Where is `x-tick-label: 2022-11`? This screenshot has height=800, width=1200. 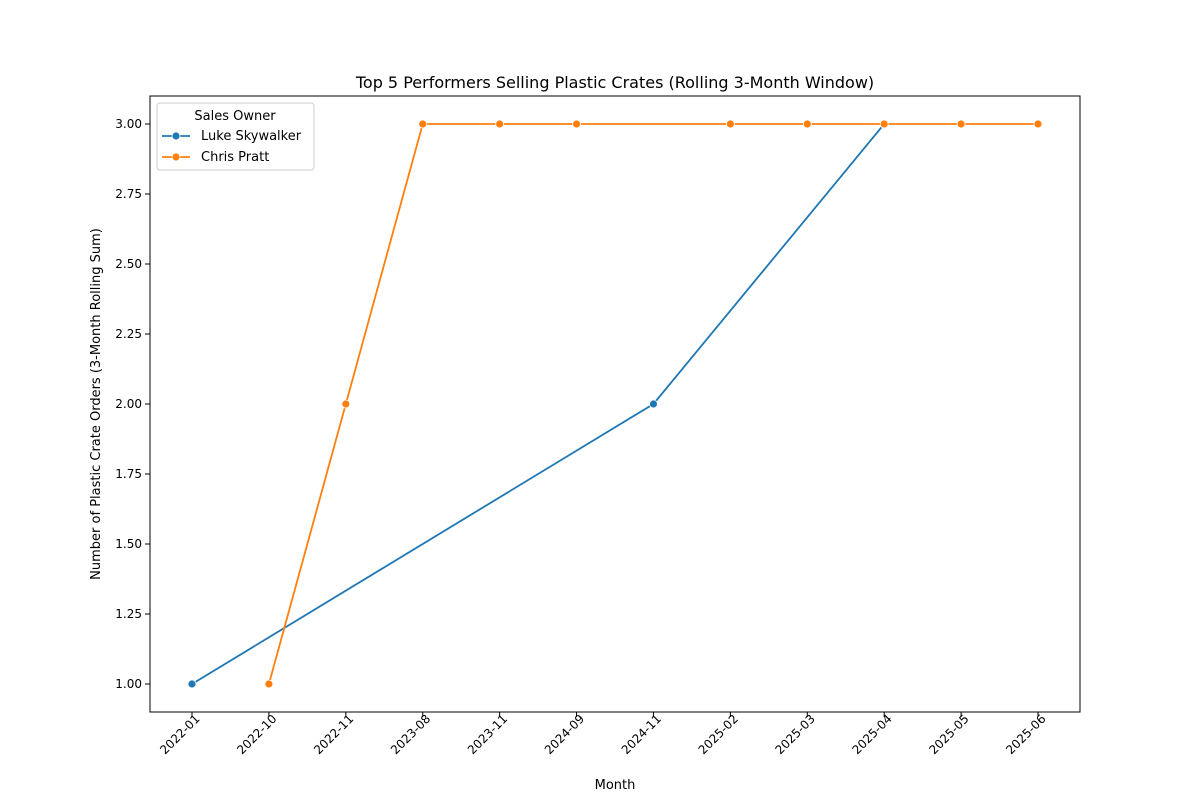
x-tick-label: 2022-11 is located at coordinates (333, 734).